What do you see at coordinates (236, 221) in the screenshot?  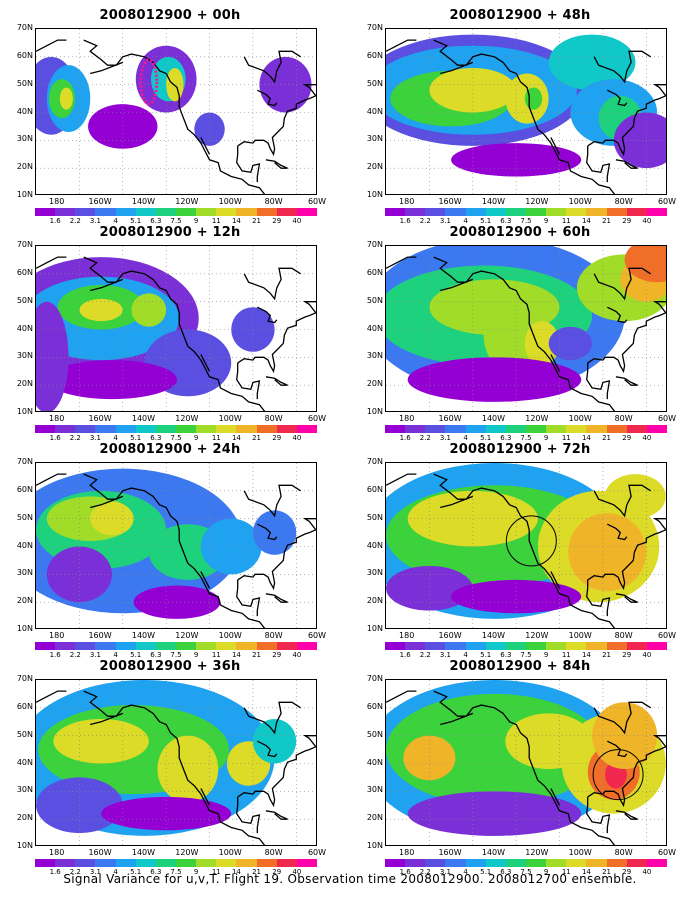 I see `colorbar-label: 14` at bounding box center [236, 221].